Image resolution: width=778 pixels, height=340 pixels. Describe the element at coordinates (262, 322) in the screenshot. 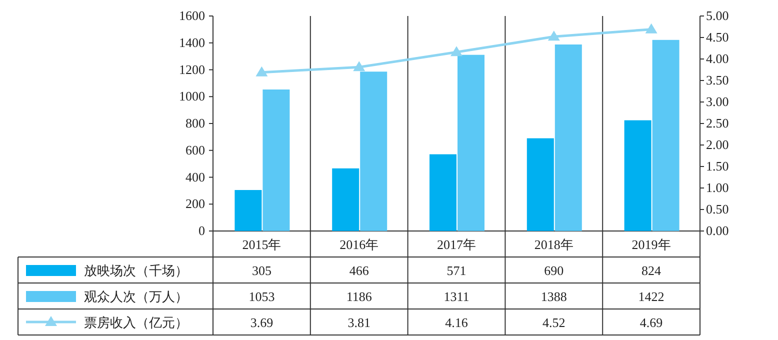

I see `data-label: 3.69` at that location.